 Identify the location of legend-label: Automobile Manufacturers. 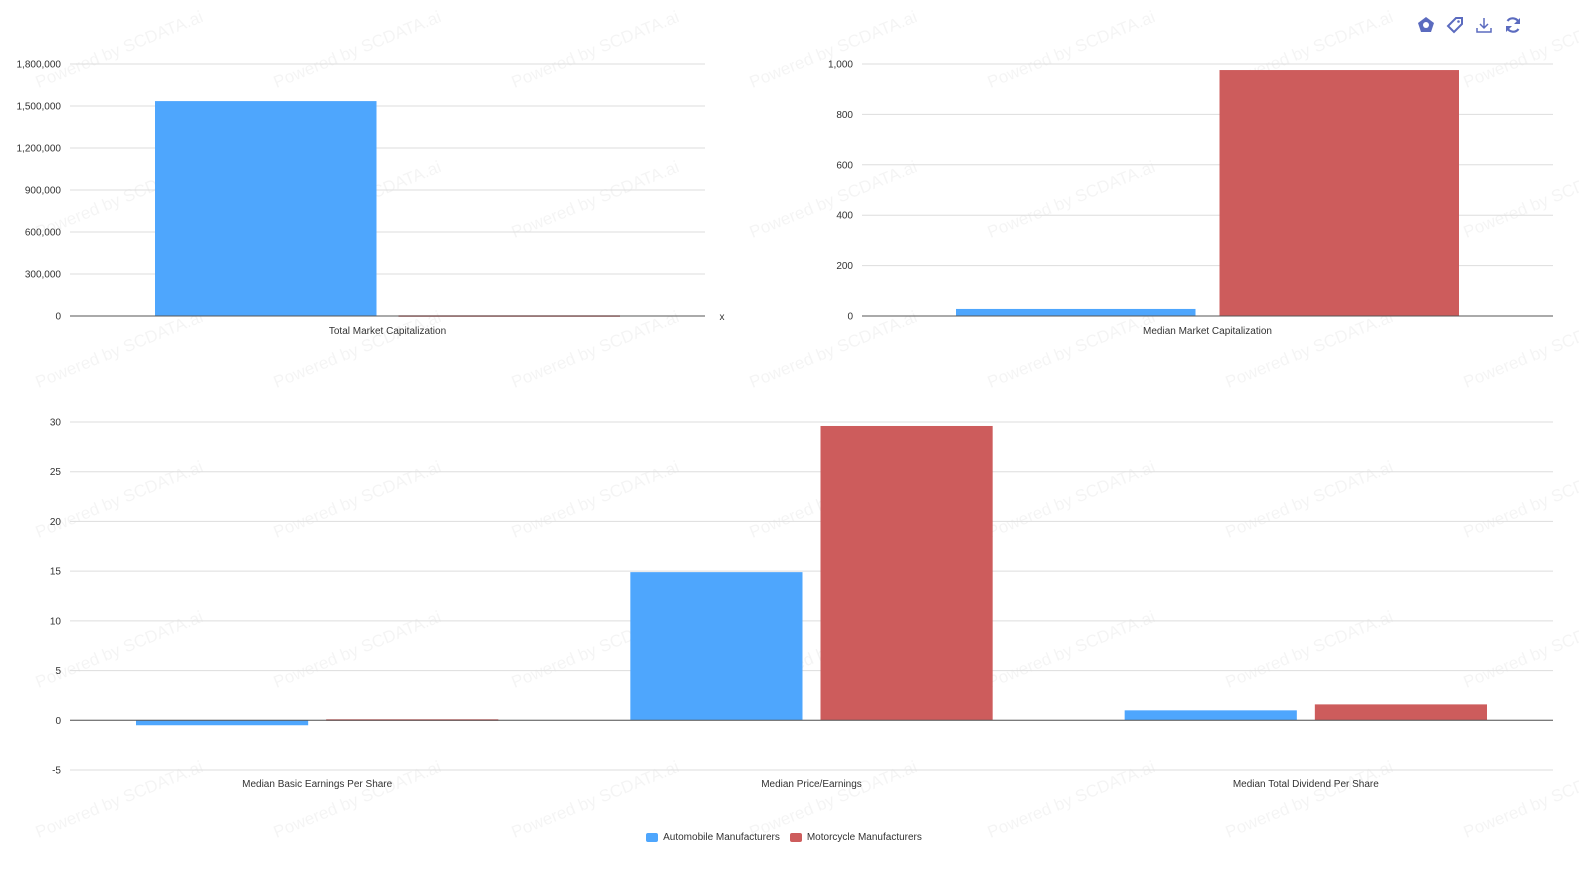
(721, 837).